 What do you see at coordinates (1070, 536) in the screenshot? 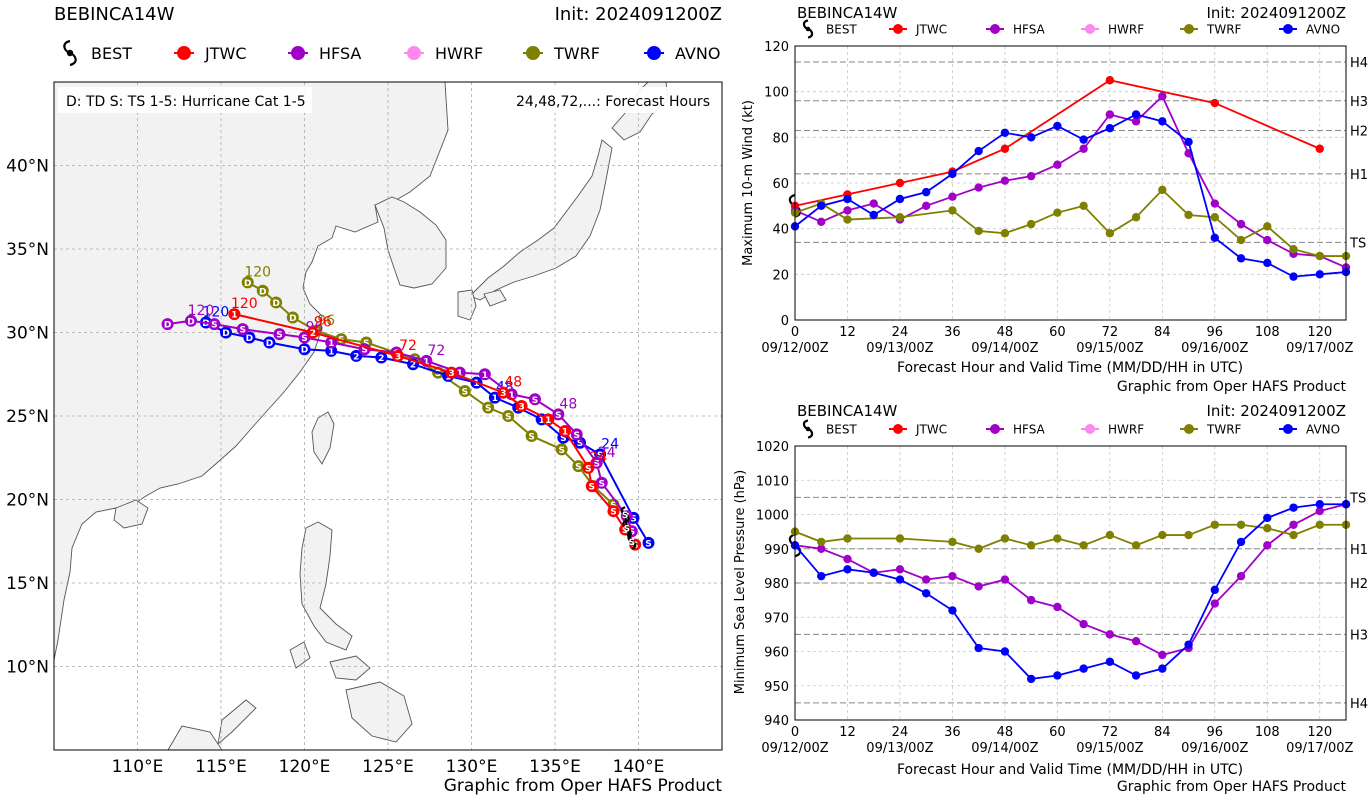
I see `series-twrf` at bounding box center [1070, 536].